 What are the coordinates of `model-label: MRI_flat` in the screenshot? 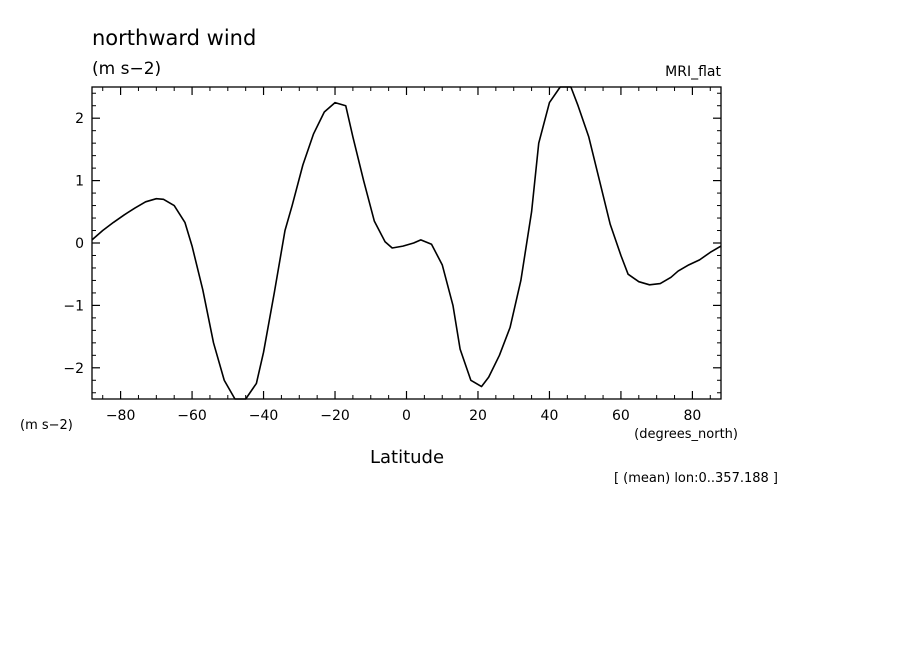 It's located at (693, 72).